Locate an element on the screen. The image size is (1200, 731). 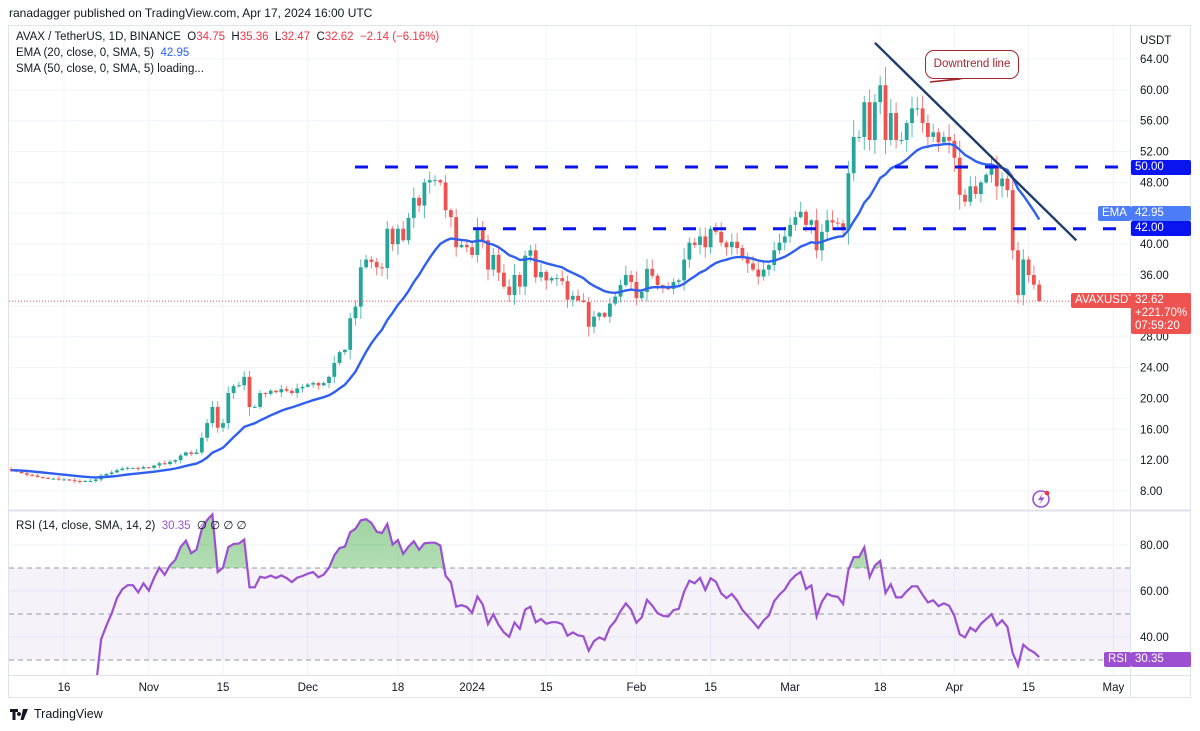
symbol-name: AVAX / TetherUS, 1D, BINANCE is located at coordinates (98, 37).